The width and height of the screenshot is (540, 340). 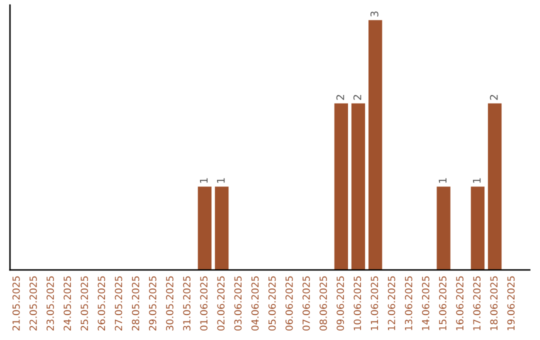 I want to click on x-tick-label: 05.06.2025, so click(x=272, y=303).